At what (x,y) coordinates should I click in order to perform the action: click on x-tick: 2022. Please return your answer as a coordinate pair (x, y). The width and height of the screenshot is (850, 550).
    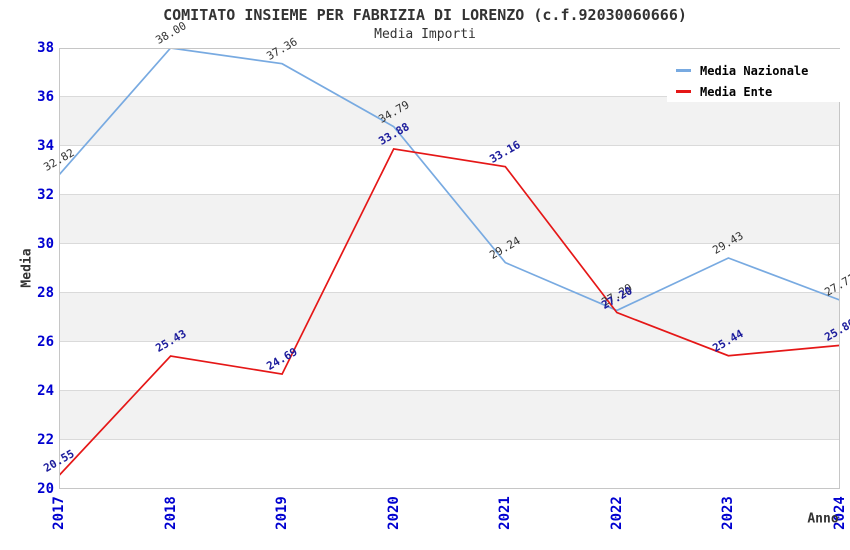
    Looking at the image, I should click on (616, 513).